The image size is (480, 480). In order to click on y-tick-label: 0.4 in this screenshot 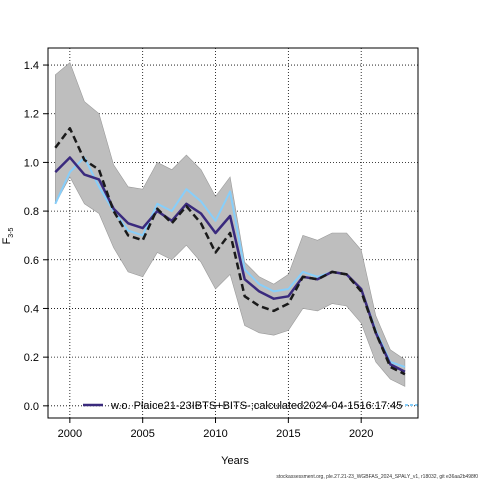, I will do `click(31, 309)`.